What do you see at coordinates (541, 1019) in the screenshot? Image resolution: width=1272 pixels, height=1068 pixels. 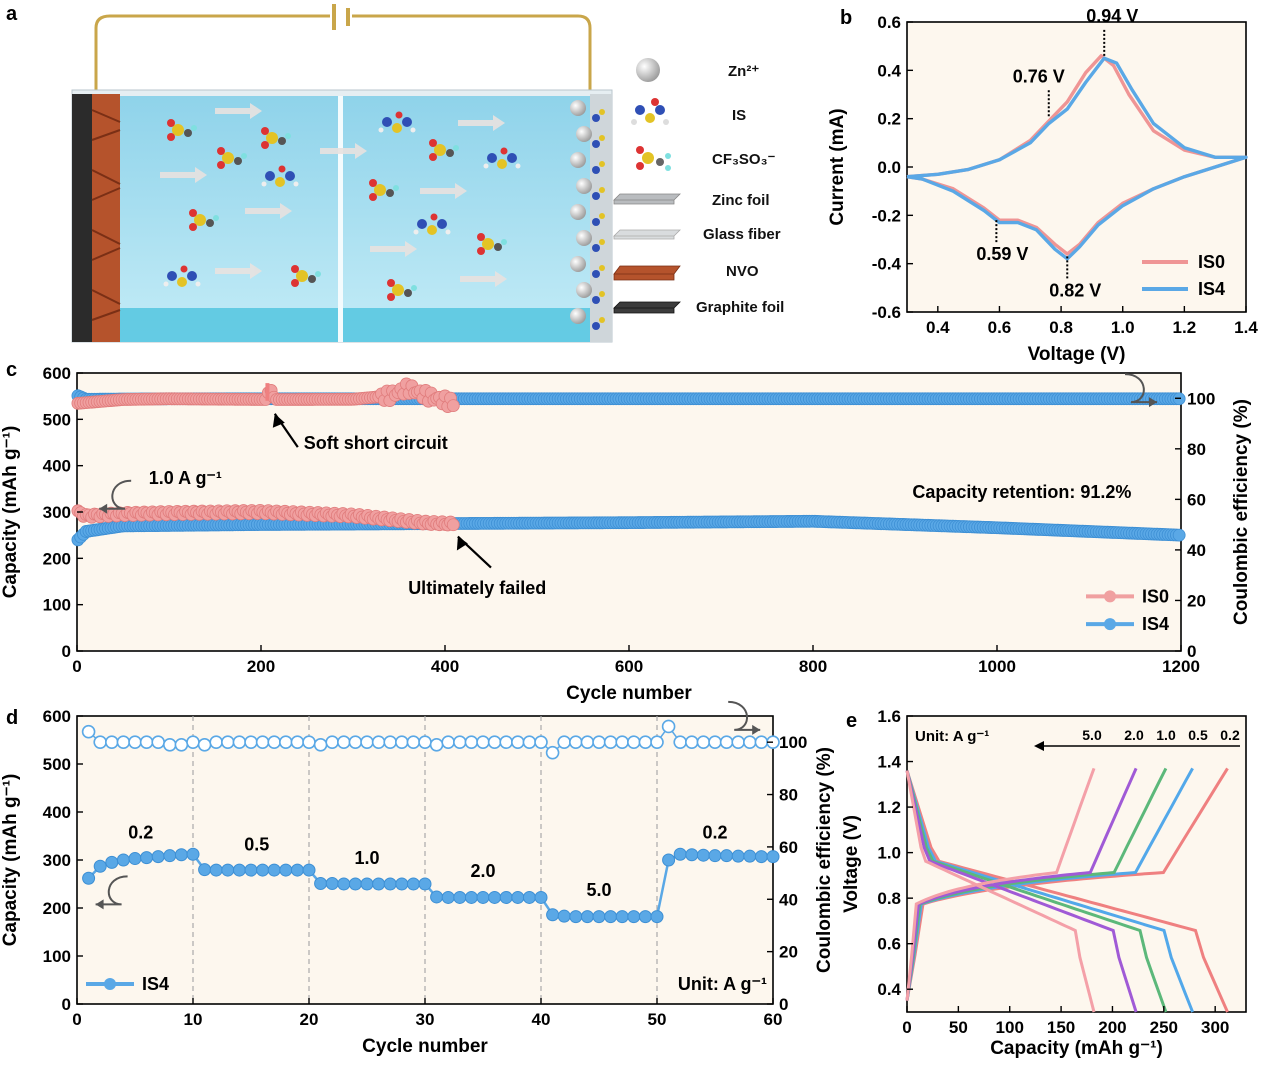 I see `rate-x-tick-label: 40` at bounding box center [541, 1019].